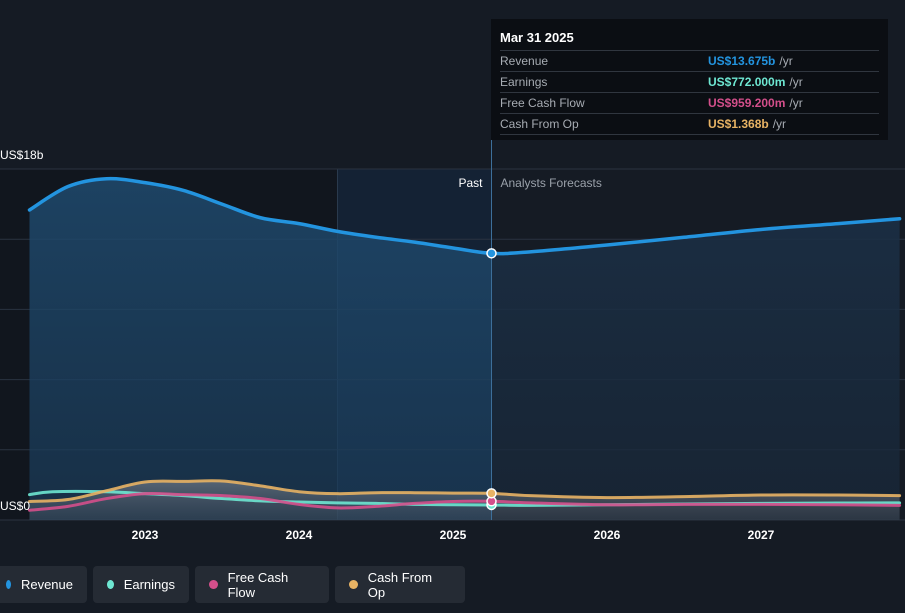 The height and width of the screenshot is (613, 905). Describe the element at coordinates (689, 60) in the screenshot. I see `tooltip-row-revenue: Revenue US$13.675b /yr` at that location.